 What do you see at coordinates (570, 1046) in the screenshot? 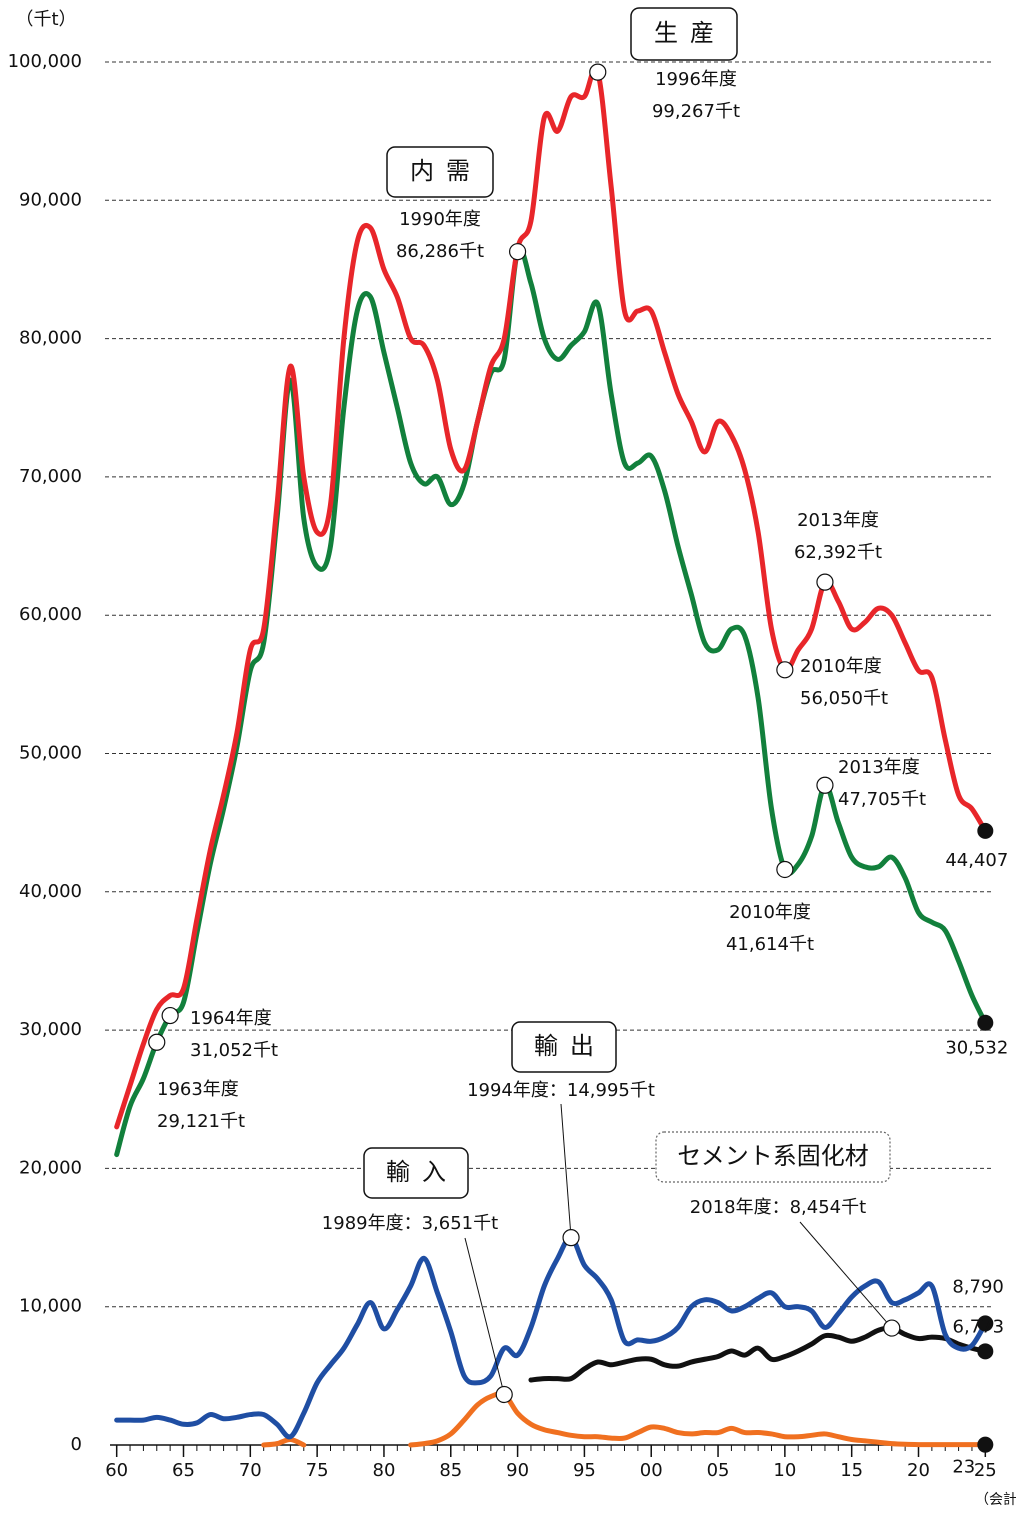
I see `series-label: 輸出` at bounding box center [570, 1046].